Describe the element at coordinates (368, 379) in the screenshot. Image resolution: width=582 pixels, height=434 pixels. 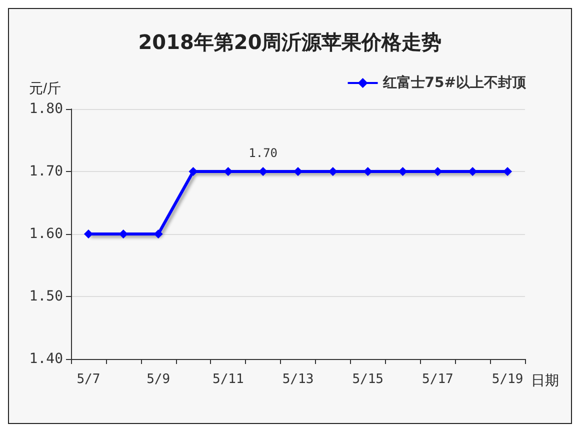
I see `x-tick-label: 5/15` at that location.